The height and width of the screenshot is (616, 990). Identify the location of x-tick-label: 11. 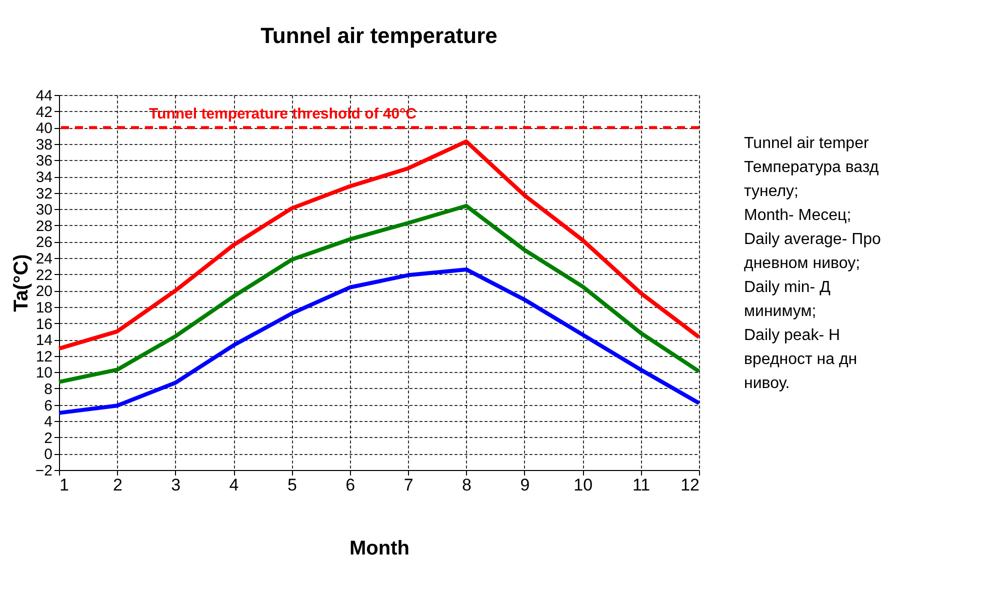
(641, 485).